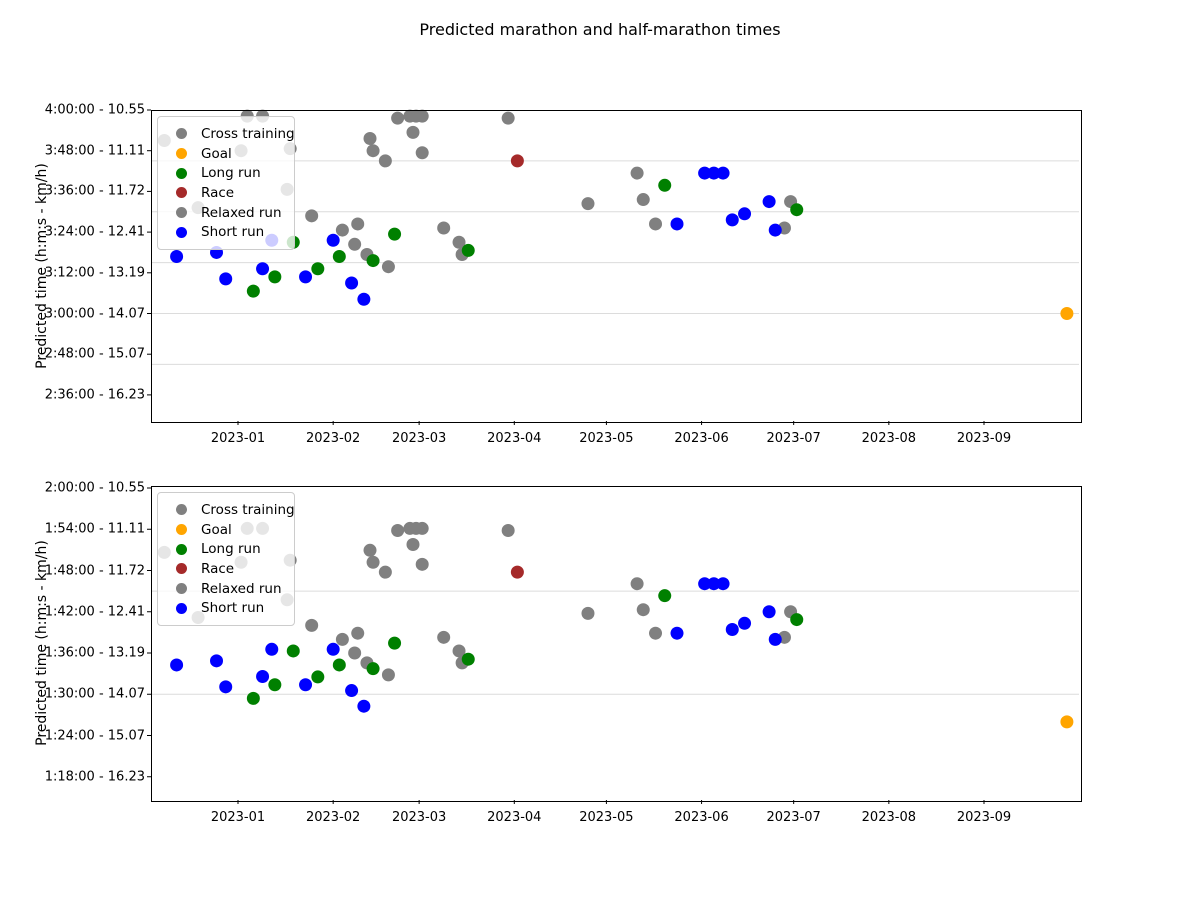 The height and width of the screenshot is (900, 1200). I want to click on half-marathon-plot-x-tick-label: 2023-02, so click(333, 817).